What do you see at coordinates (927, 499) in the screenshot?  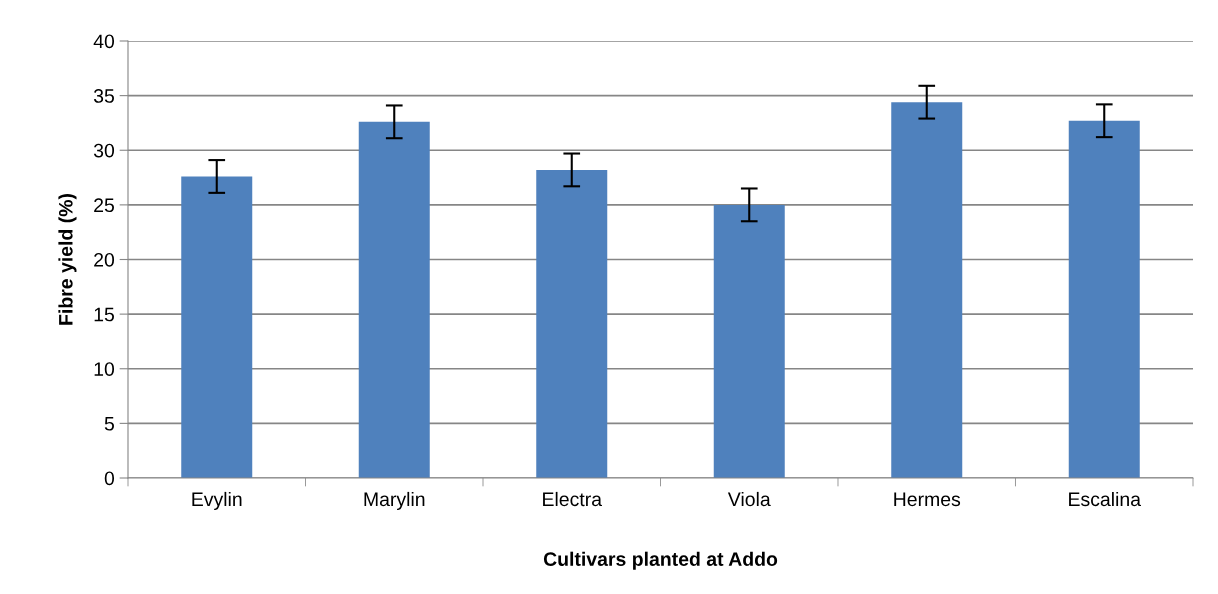 I see `x-tick-label: Hermes` at bounding box center [927, 499].